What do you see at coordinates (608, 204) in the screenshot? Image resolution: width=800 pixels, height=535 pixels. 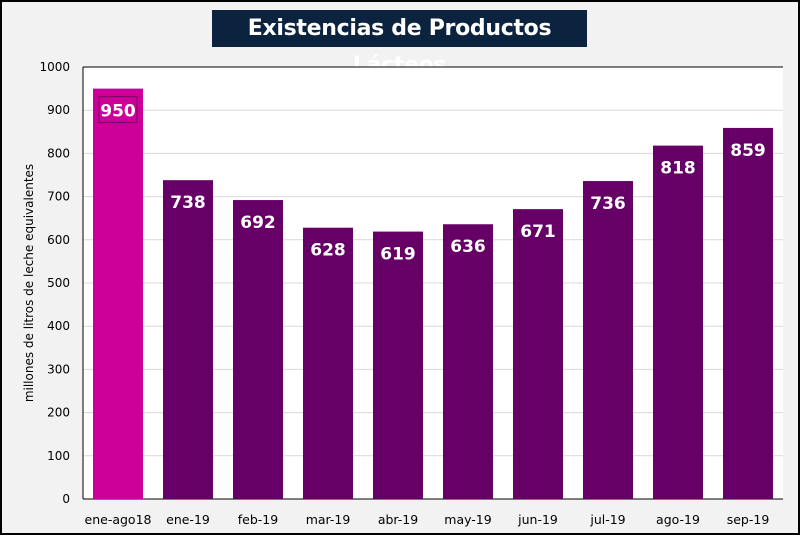 I see `value-label: 736` at bounding box center [608, 204].